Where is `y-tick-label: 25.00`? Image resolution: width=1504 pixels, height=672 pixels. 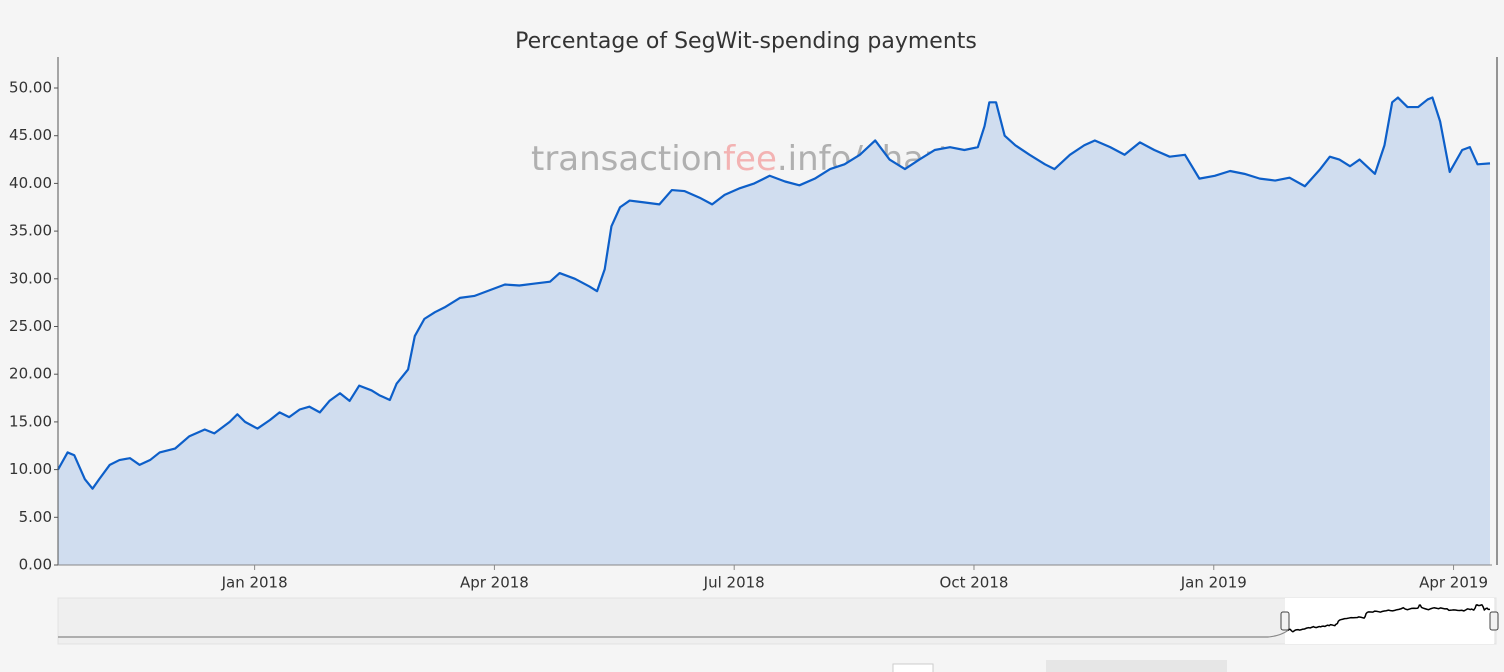
y-tick-label: 25.00 is located at coordinates (30, 326).